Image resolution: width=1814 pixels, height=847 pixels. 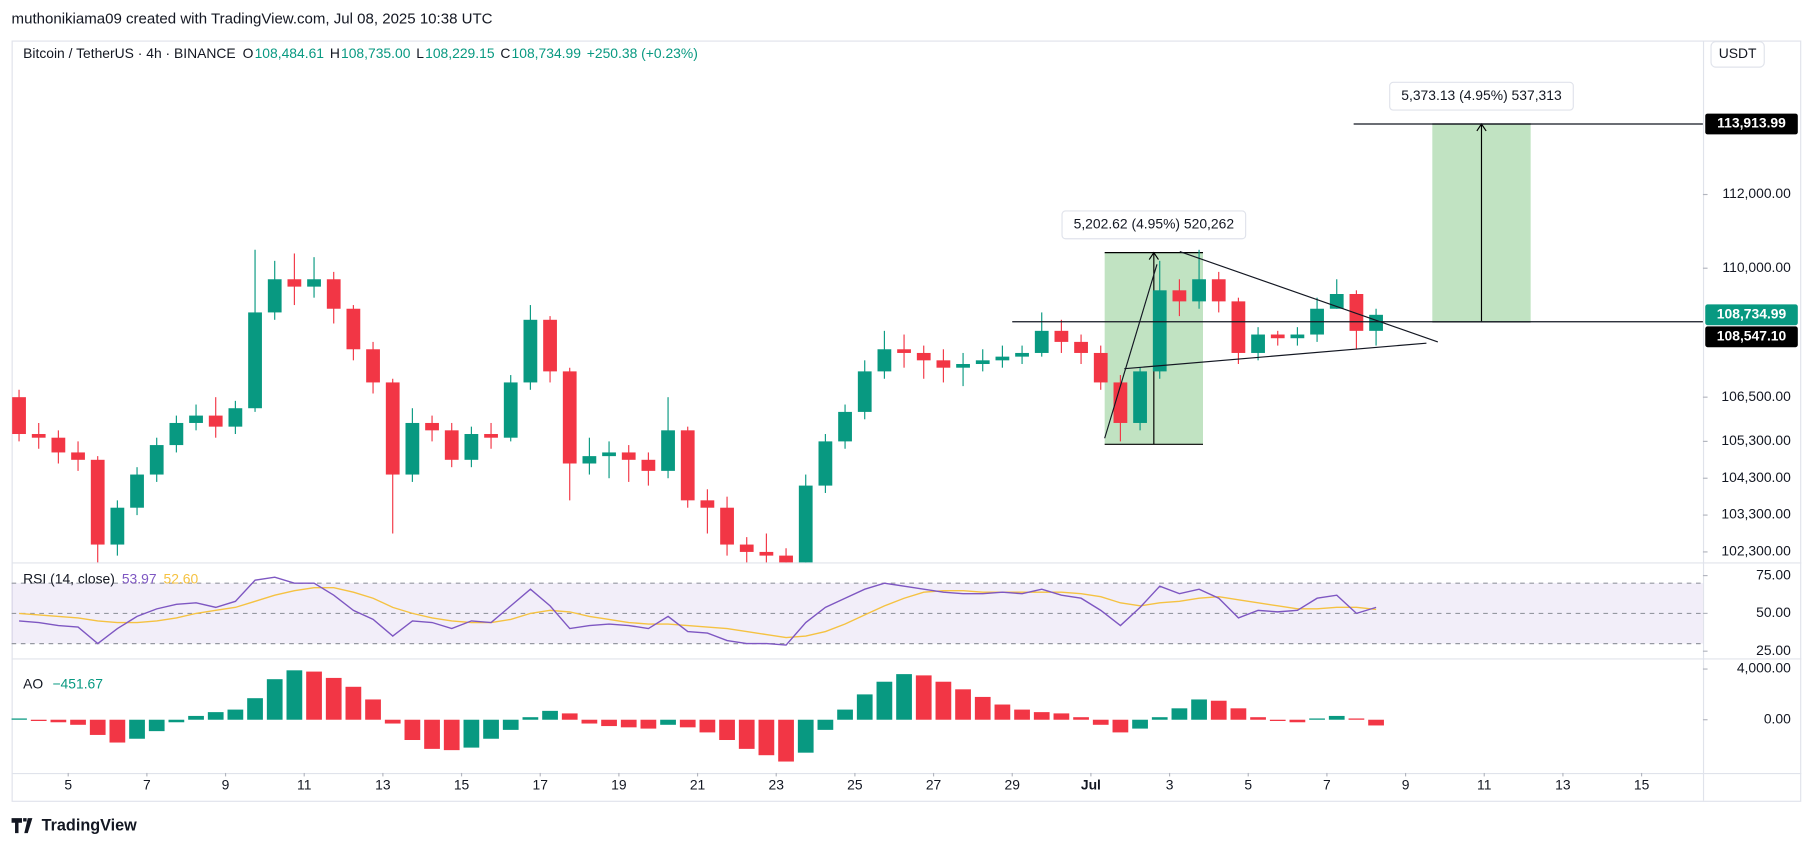 I want to click on rsi-pane, so click(x=857, y=611).